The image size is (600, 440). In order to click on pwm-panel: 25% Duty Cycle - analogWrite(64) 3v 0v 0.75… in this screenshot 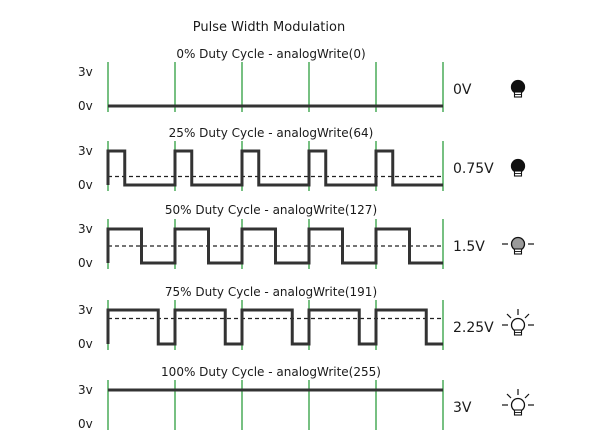, I will do `click(302, 159)`.